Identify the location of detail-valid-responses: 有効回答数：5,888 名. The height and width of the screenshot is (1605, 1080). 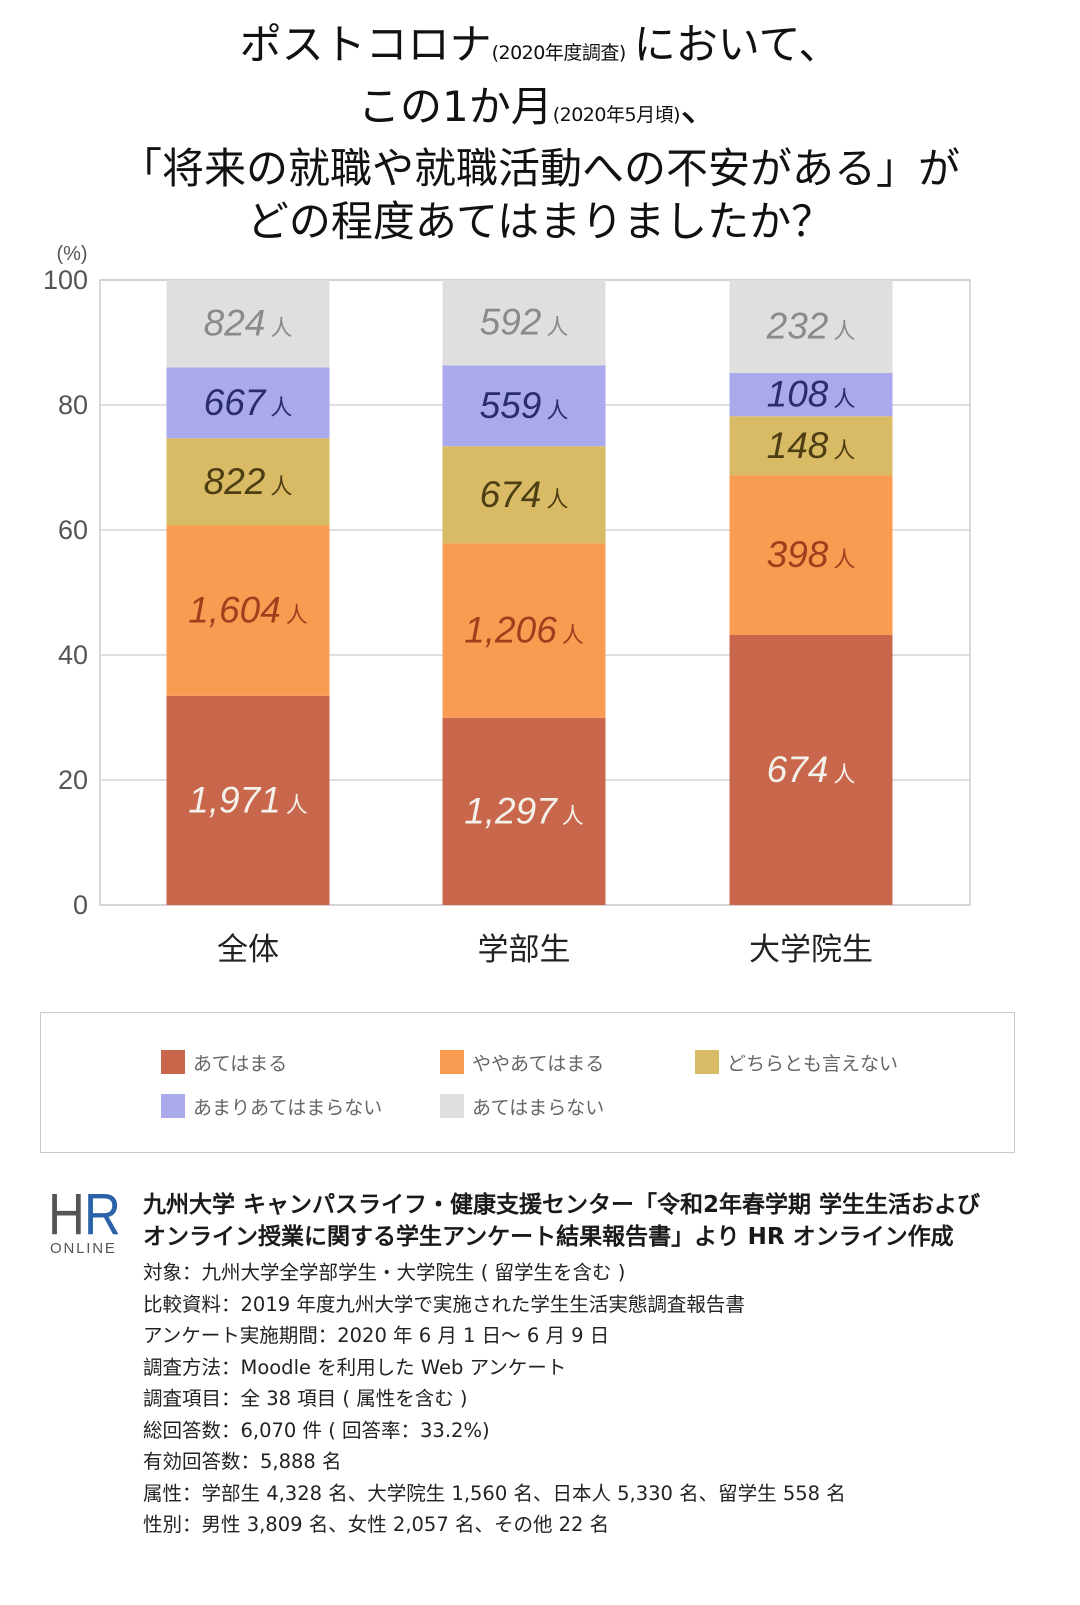
(242, 1461).